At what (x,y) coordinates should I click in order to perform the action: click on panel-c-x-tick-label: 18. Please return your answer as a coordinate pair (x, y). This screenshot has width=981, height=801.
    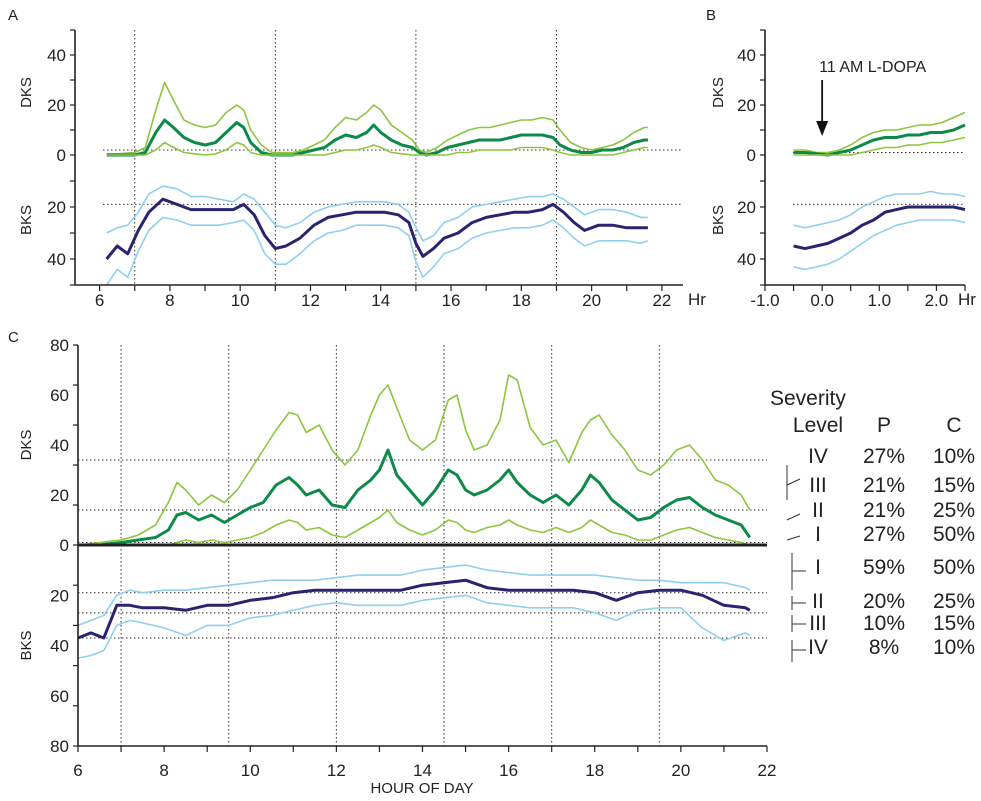
    Looking at the image, I should click on (594, 770).